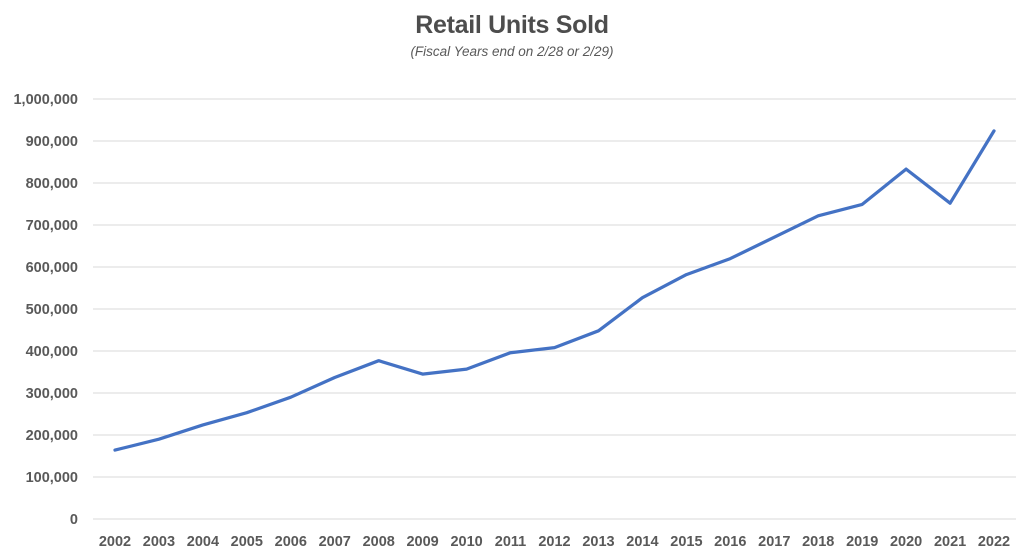  Describe the element at coordinates (52, 268) in the screenshot. I see `y-axis-tick-label: 600,000` at that location.